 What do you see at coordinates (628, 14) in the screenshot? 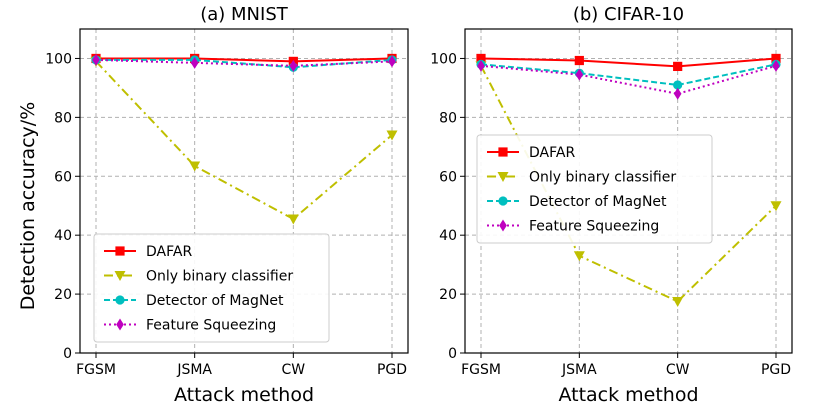
I see `chart-title: (b) CIFAR-10` at bounding box center [628, 14].